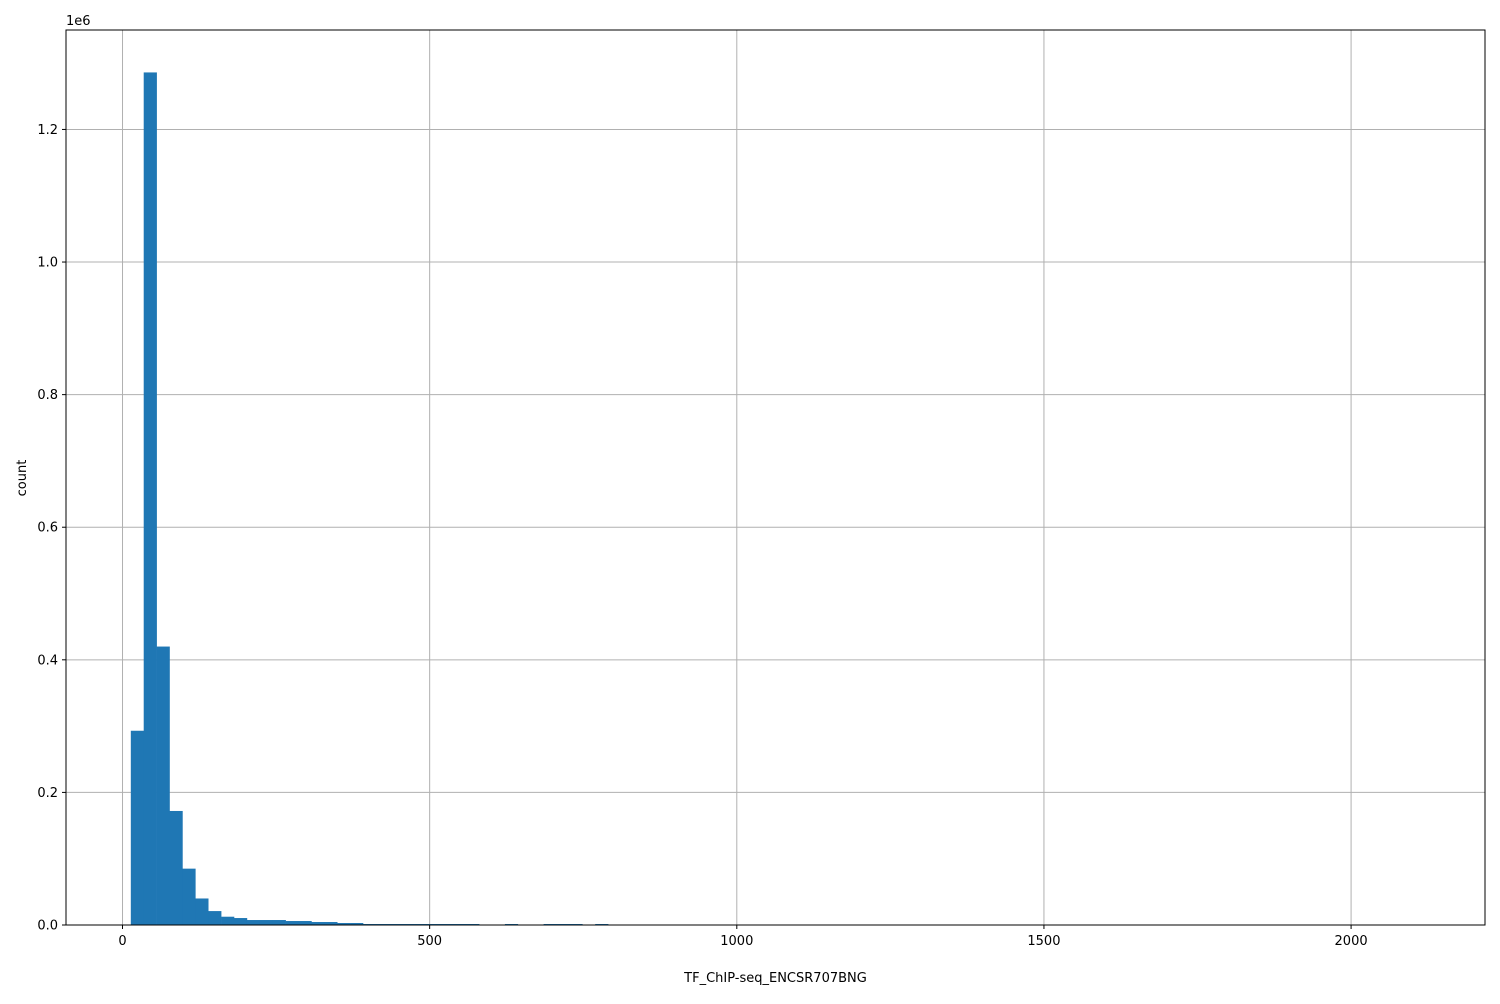 The height and width of the screenshot is (1004, 1500). What do you see at coordinates (78, 21) in the screenshot?
I see `y-offset-label: 1e6` at bounding box center [78, 21].